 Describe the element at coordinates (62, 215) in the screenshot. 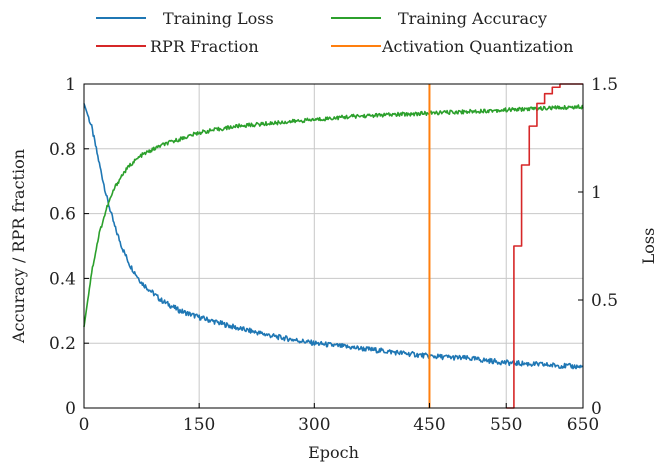

I see `y-tick-label-left: 0.6` at that location.